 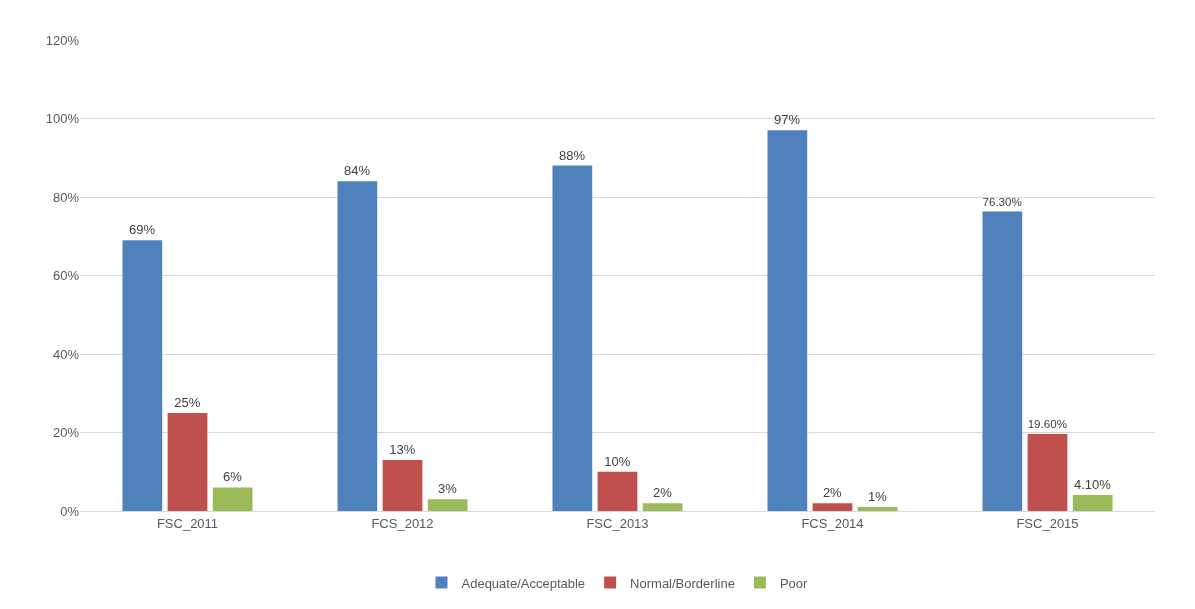 What do you see at coordinates (233, 477) in the screenshot?
I see `data-label: 6%` at bounding box center [233, 477].